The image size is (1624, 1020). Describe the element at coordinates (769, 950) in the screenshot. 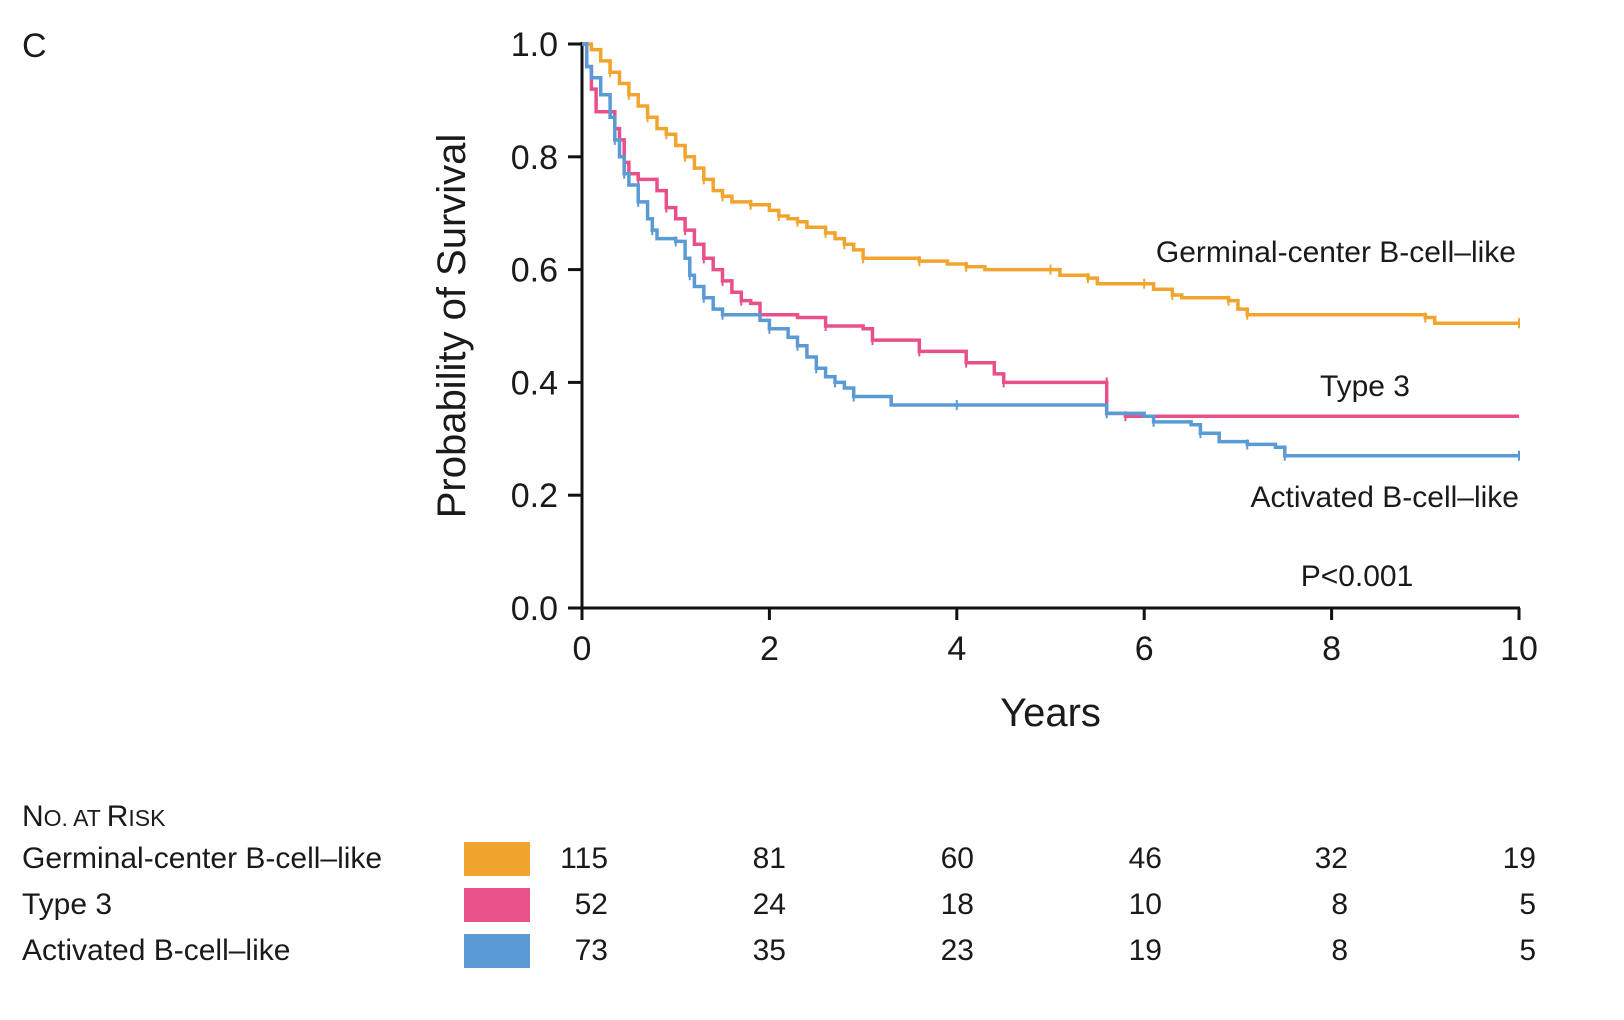

I see `risk-cell: 35` at that location.